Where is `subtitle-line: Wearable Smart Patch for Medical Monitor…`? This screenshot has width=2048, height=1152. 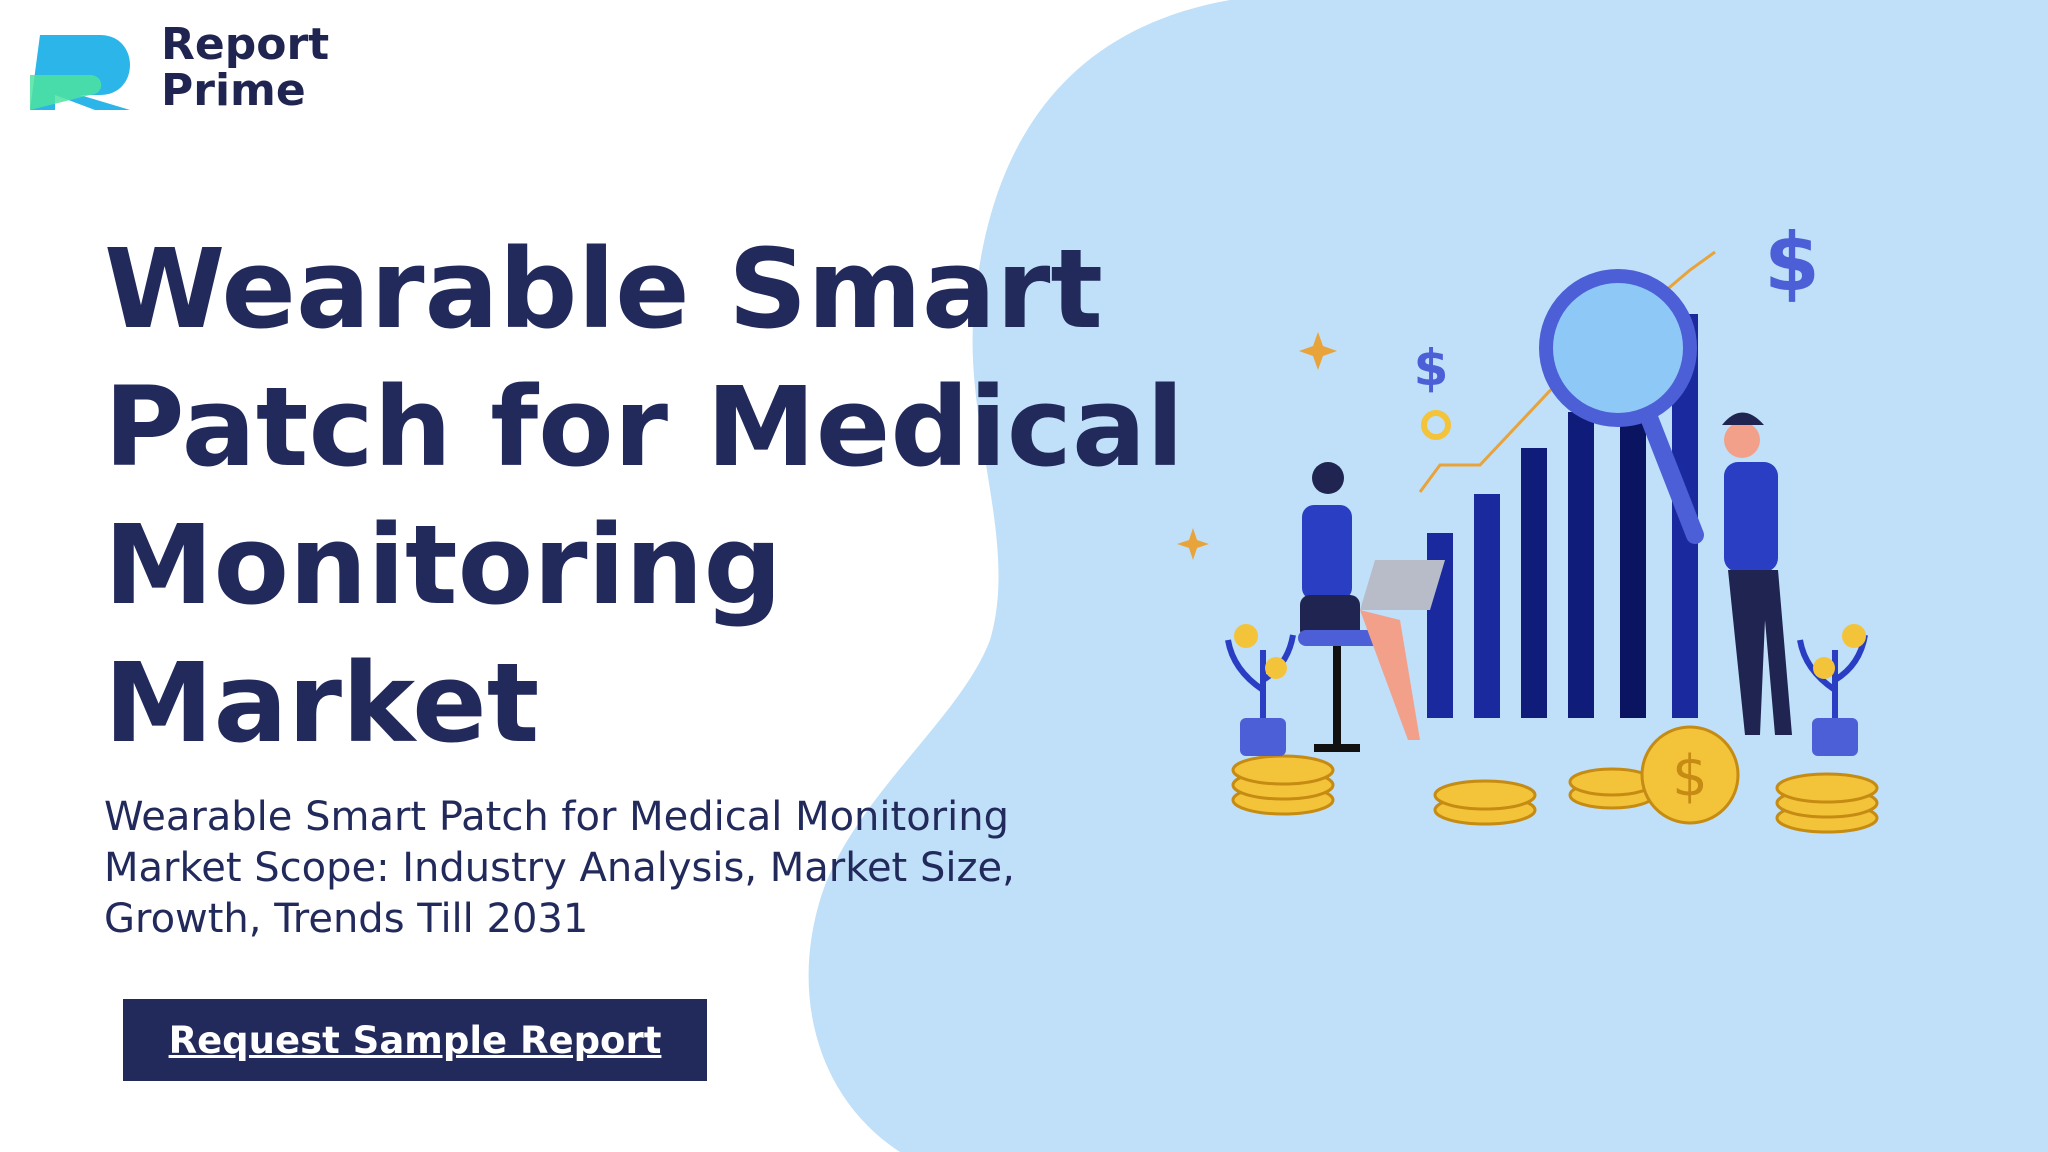 subtitle-line: Wearable Smart Patch for Medical Monitor… is located at coordinates (556, 817).